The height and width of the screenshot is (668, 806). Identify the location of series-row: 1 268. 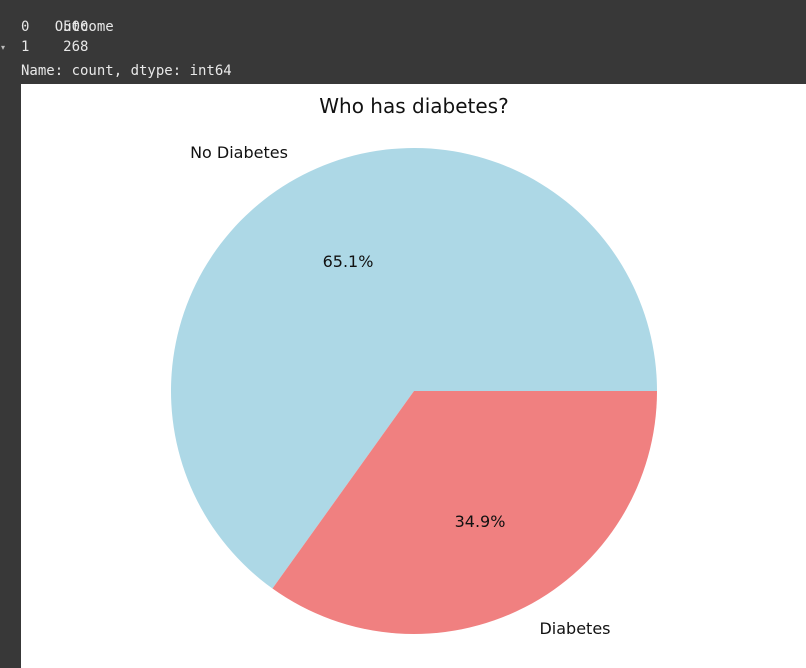
(54, 47).